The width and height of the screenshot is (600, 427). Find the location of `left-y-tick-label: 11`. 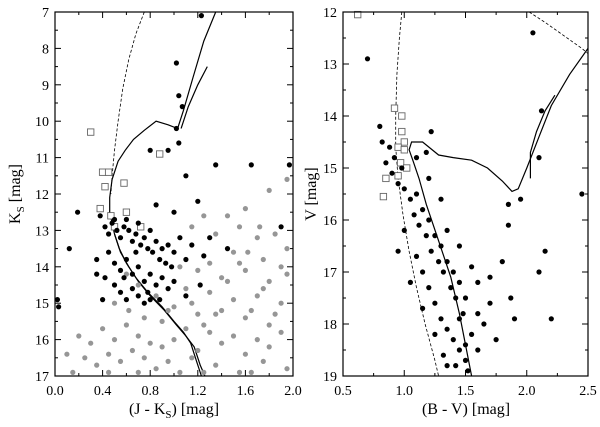

left-y-tick-label: 11 is located at coordinates (42, 159).